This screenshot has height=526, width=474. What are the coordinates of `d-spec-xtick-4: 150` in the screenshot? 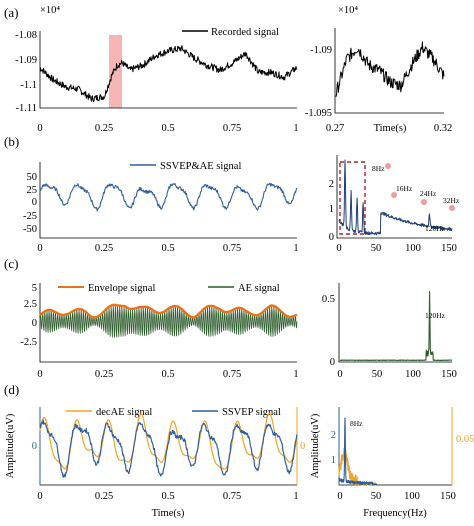 It's located at (448, 496).